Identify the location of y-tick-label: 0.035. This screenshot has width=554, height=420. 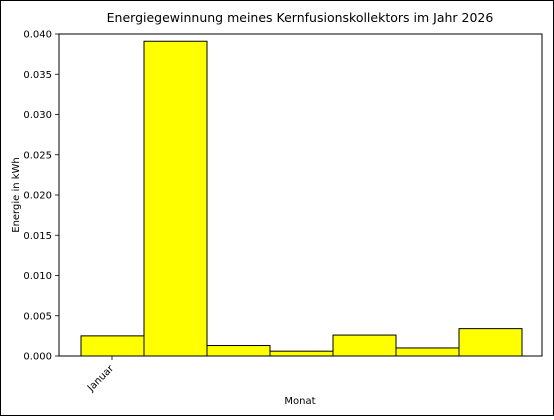
(37, 75).